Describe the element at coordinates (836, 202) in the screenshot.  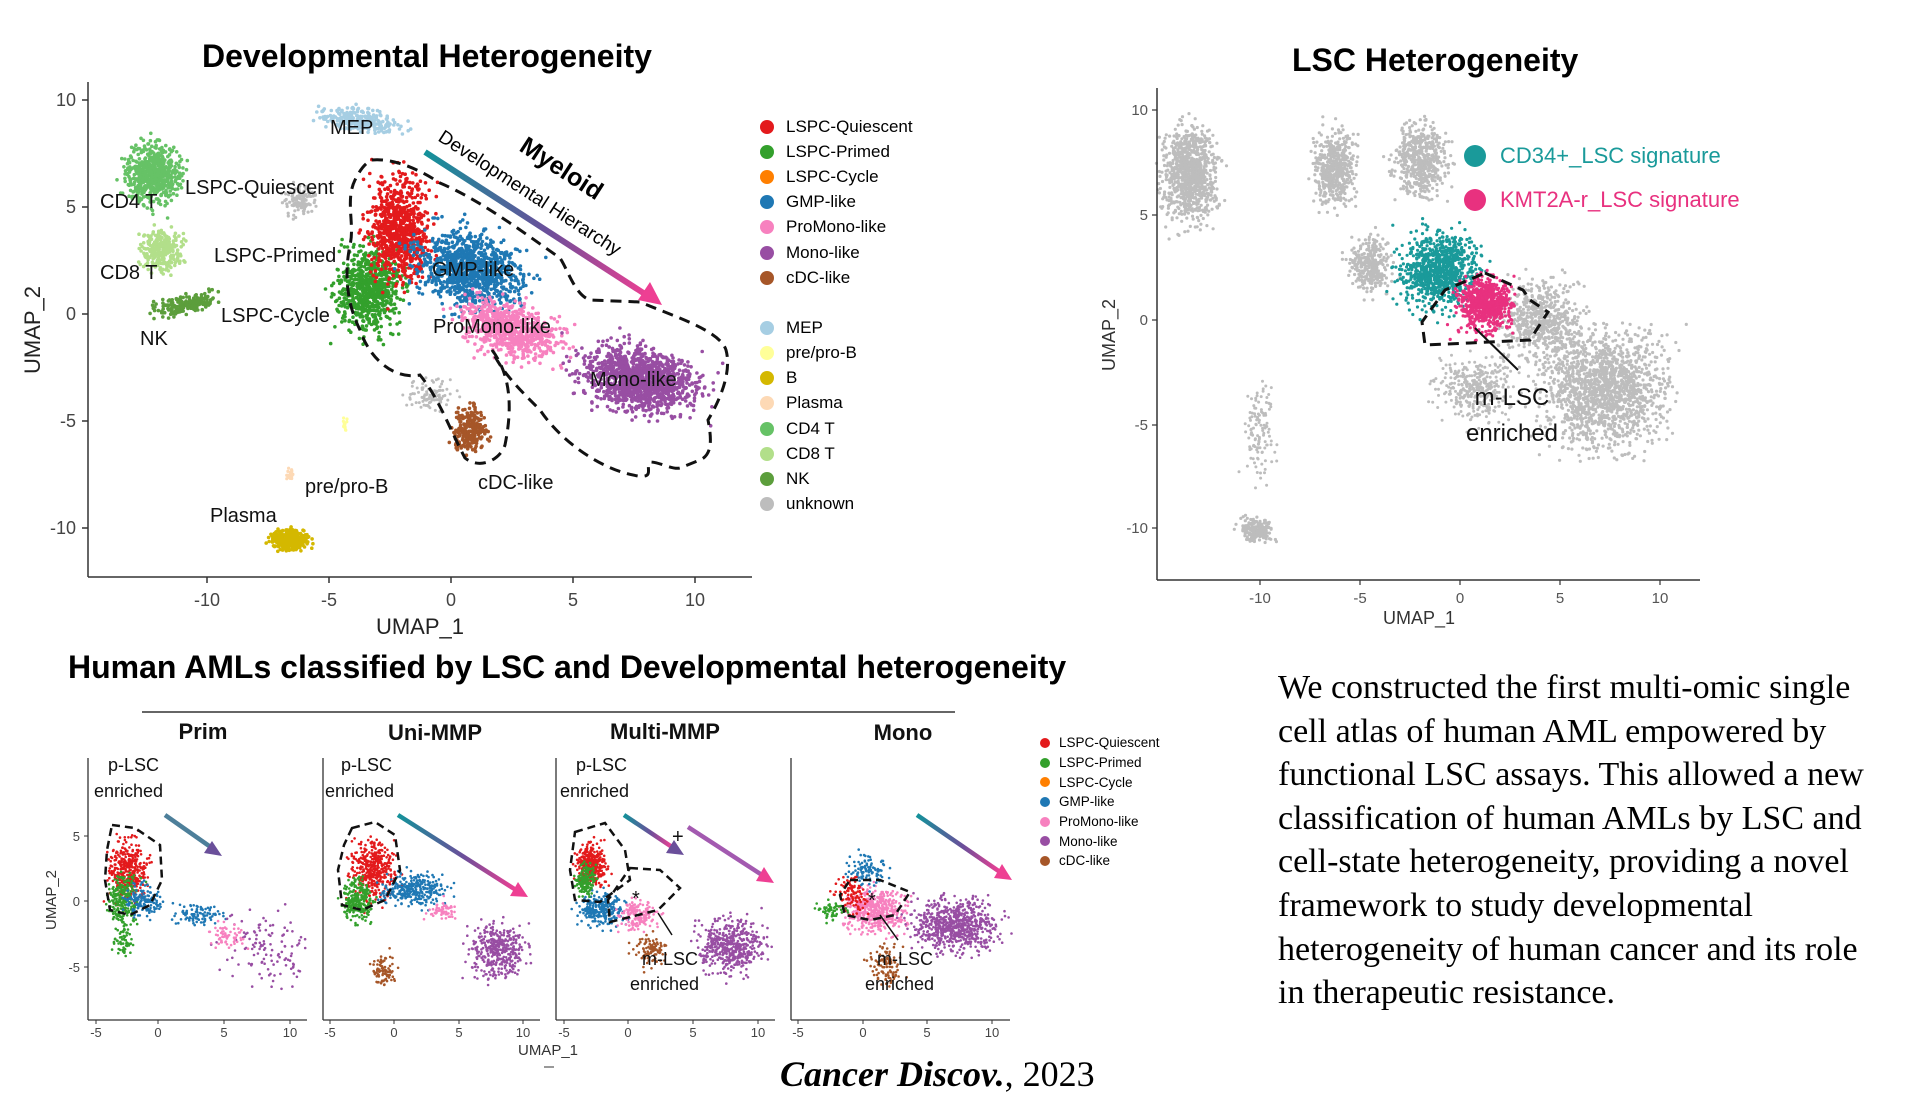
I see `panel-a-legend-item: GMP-like` at that location.